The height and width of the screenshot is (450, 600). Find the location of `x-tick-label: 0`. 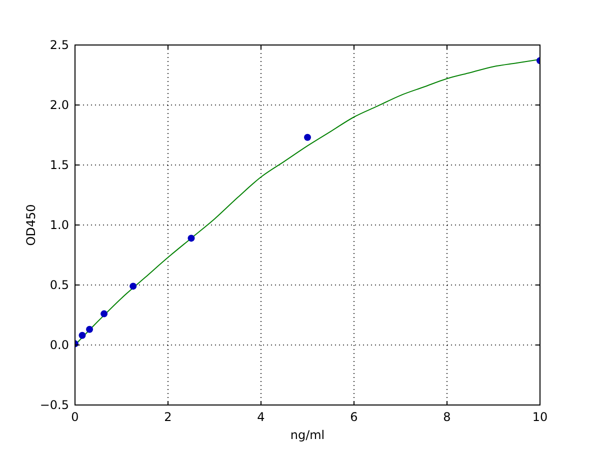

x-tick-label: 0 is located at coordinates (75, 417).